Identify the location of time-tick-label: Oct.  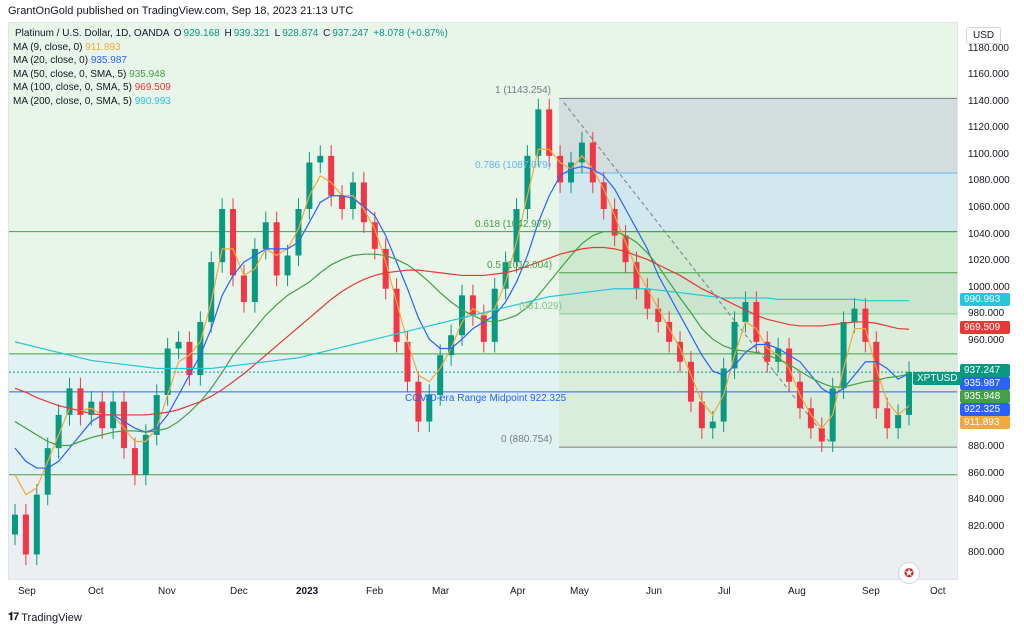
(938, 591).